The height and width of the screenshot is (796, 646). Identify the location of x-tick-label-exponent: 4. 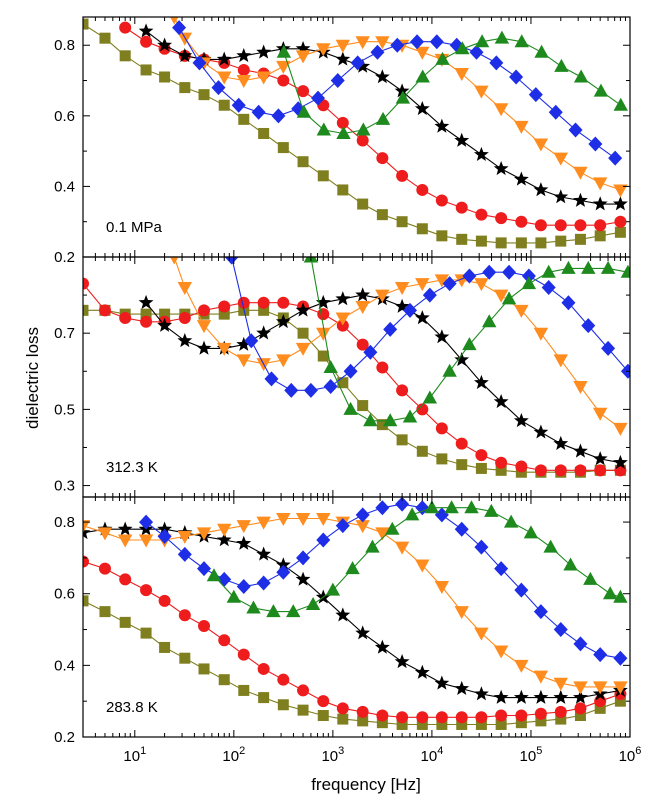
(440, 751).